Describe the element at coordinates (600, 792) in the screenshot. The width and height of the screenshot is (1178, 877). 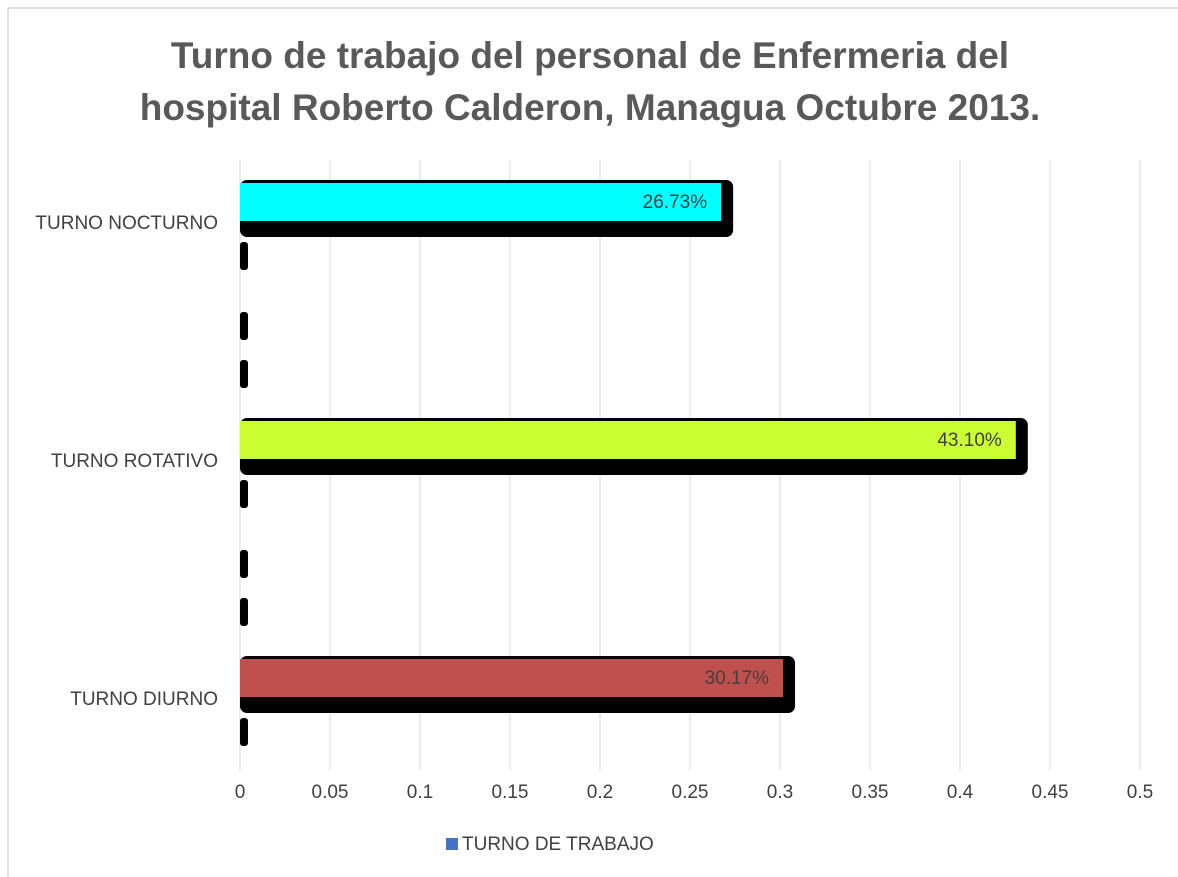
I see `x-tick-label: 0.2` at that location.